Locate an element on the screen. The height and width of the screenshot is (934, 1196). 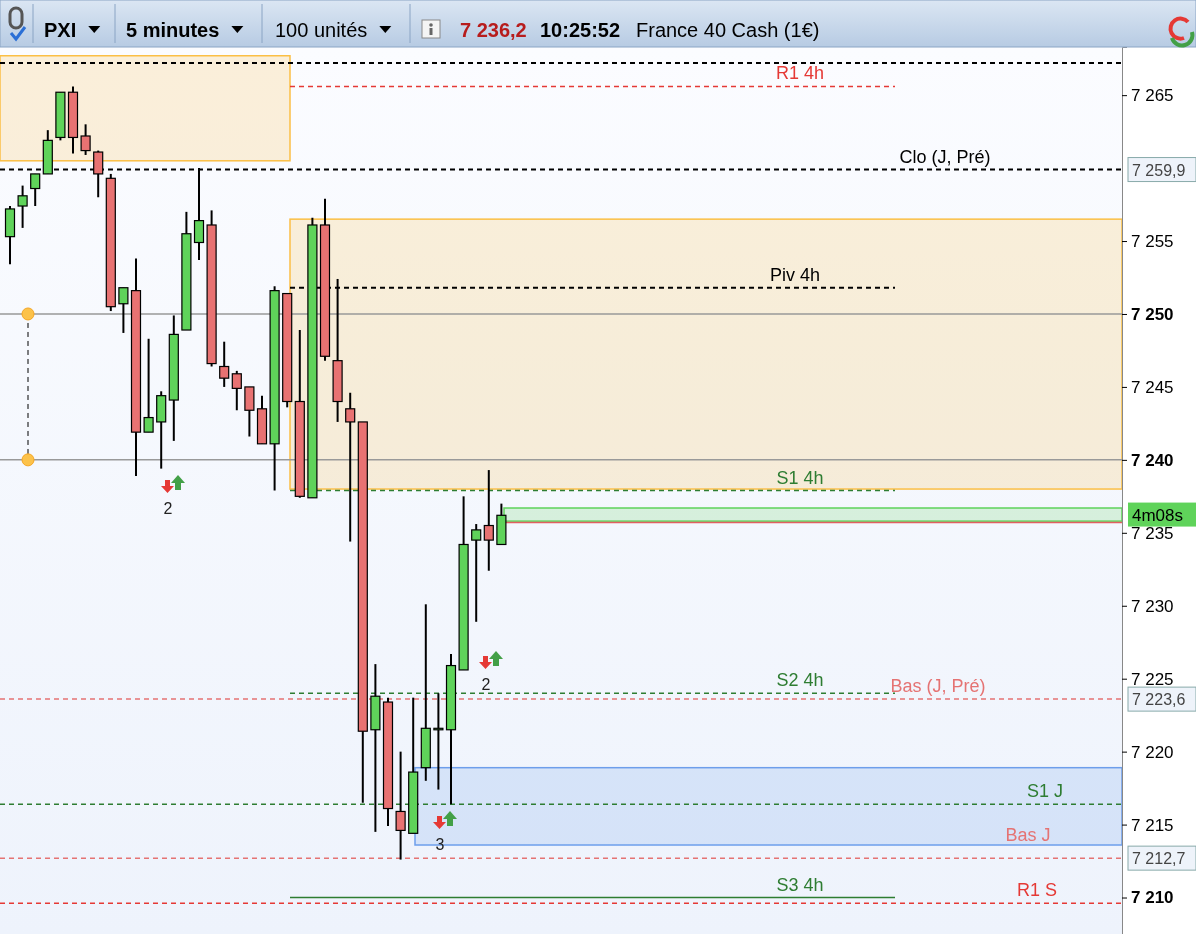
y-tick-label: 7 225 is located at coordinates (1152, 679).